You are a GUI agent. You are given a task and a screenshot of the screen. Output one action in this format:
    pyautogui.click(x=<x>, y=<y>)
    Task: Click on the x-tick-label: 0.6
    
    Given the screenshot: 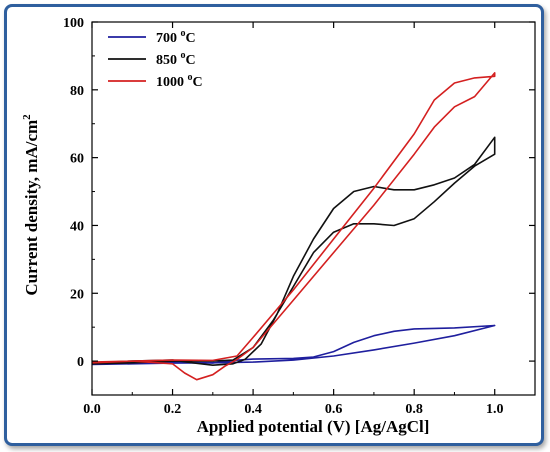 What is the action you would take?
    pyautogui.click(x=334, y=409)
    